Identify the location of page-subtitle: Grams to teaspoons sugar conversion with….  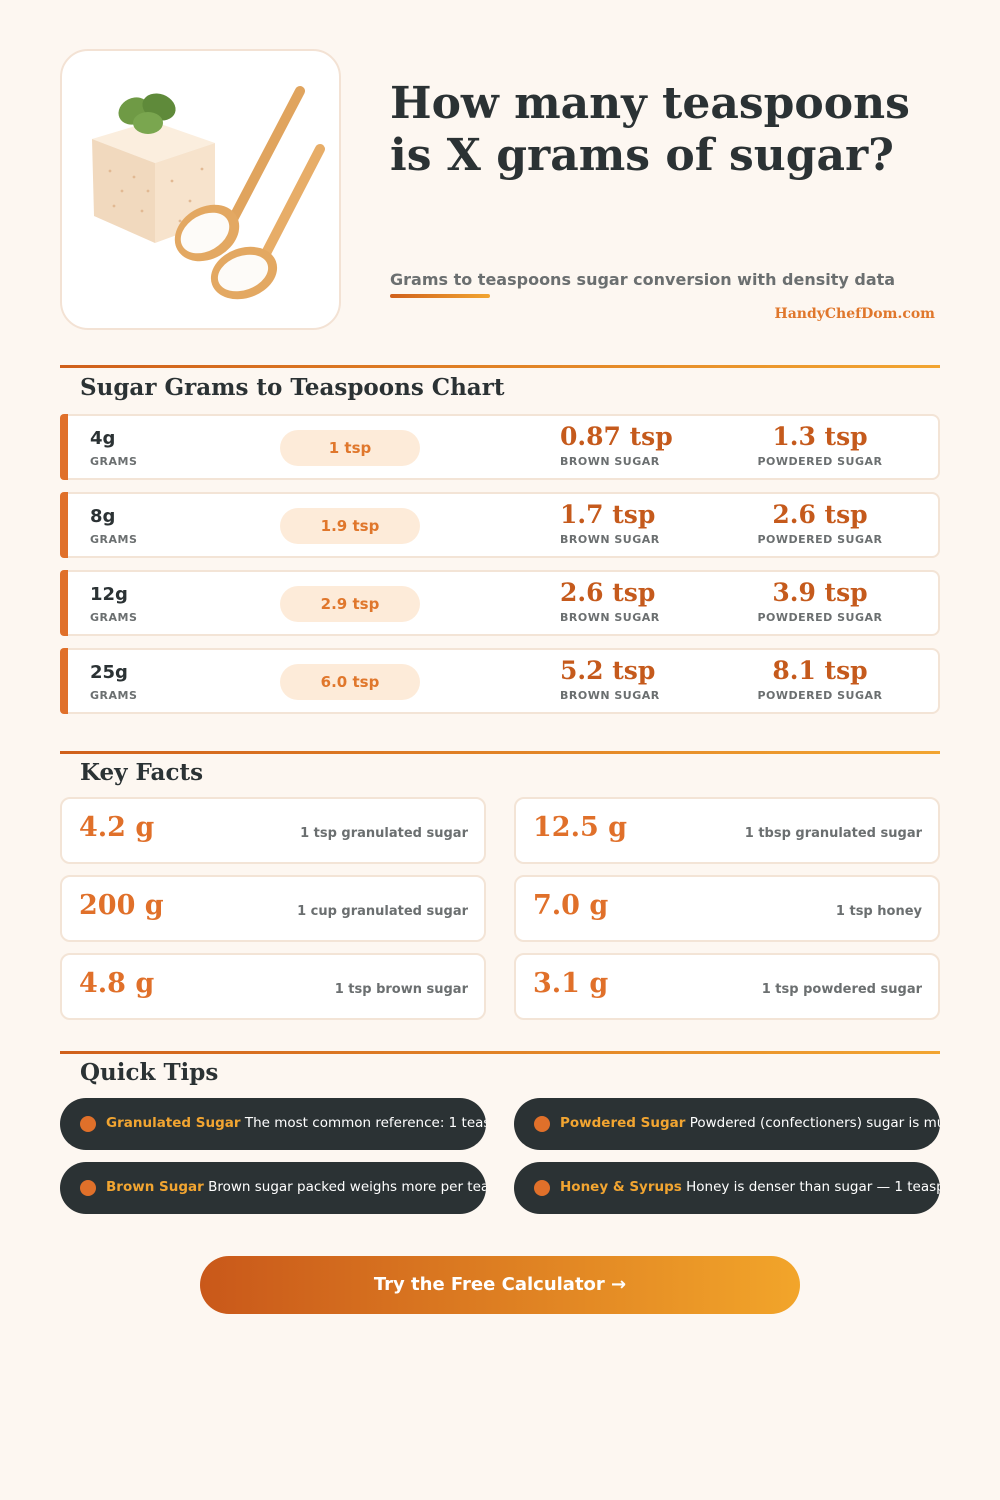
(643, 279).